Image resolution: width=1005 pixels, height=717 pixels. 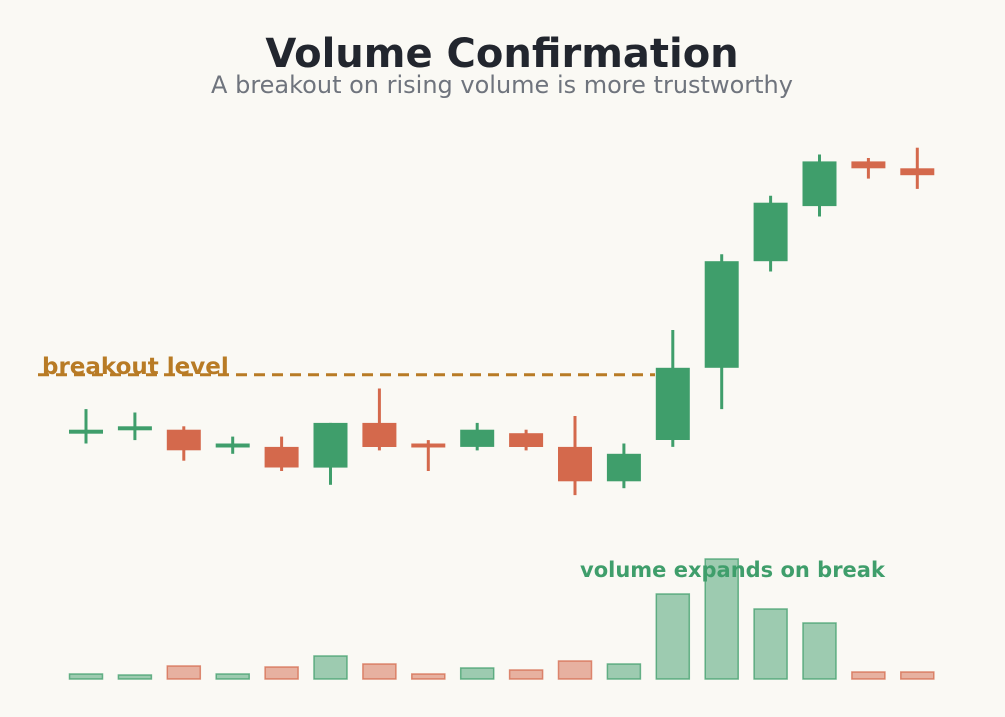 What do you see at coordinates (501, 54) in the screenshot?
I see `chart-title: Volume Confirmation` at bounding box center [501, 54].